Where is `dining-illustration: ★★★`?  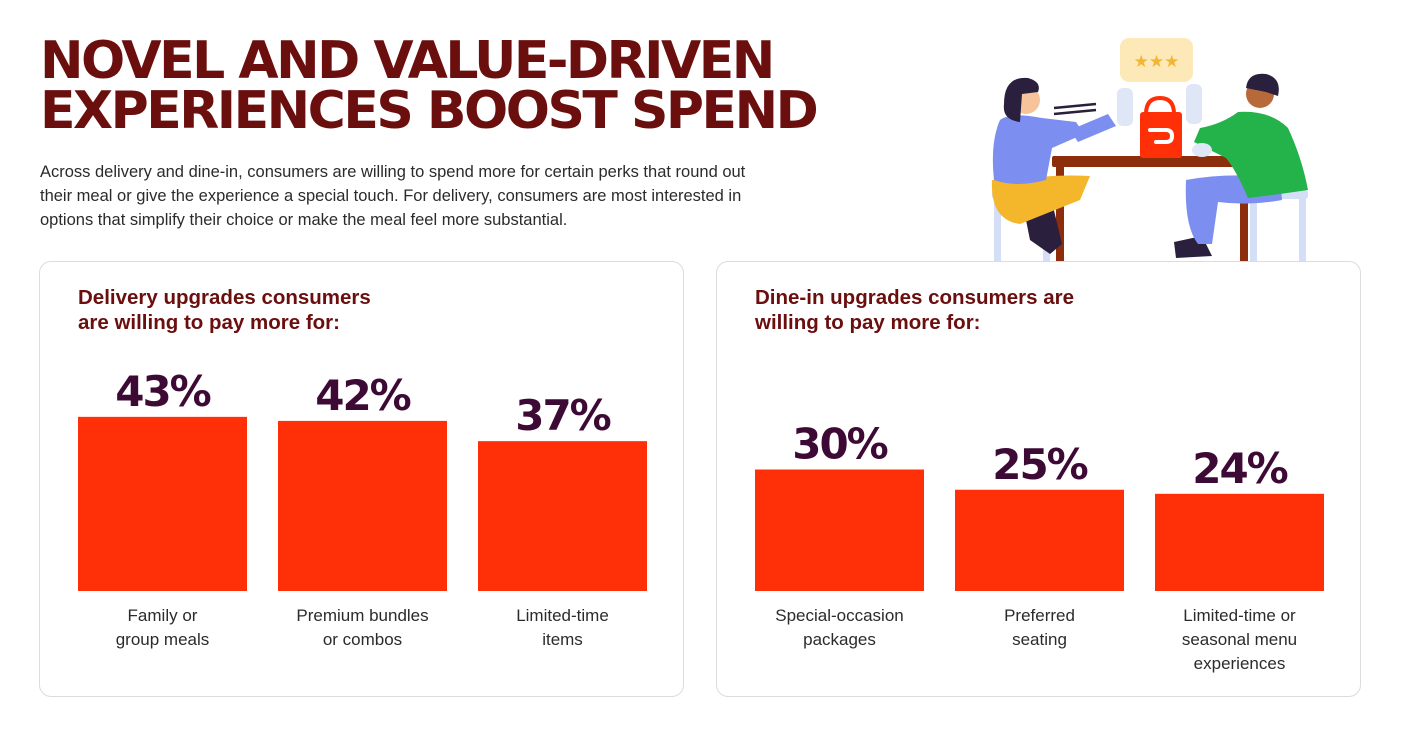 dining-illustration: ★★★ is located at coordinates (1149, 150).